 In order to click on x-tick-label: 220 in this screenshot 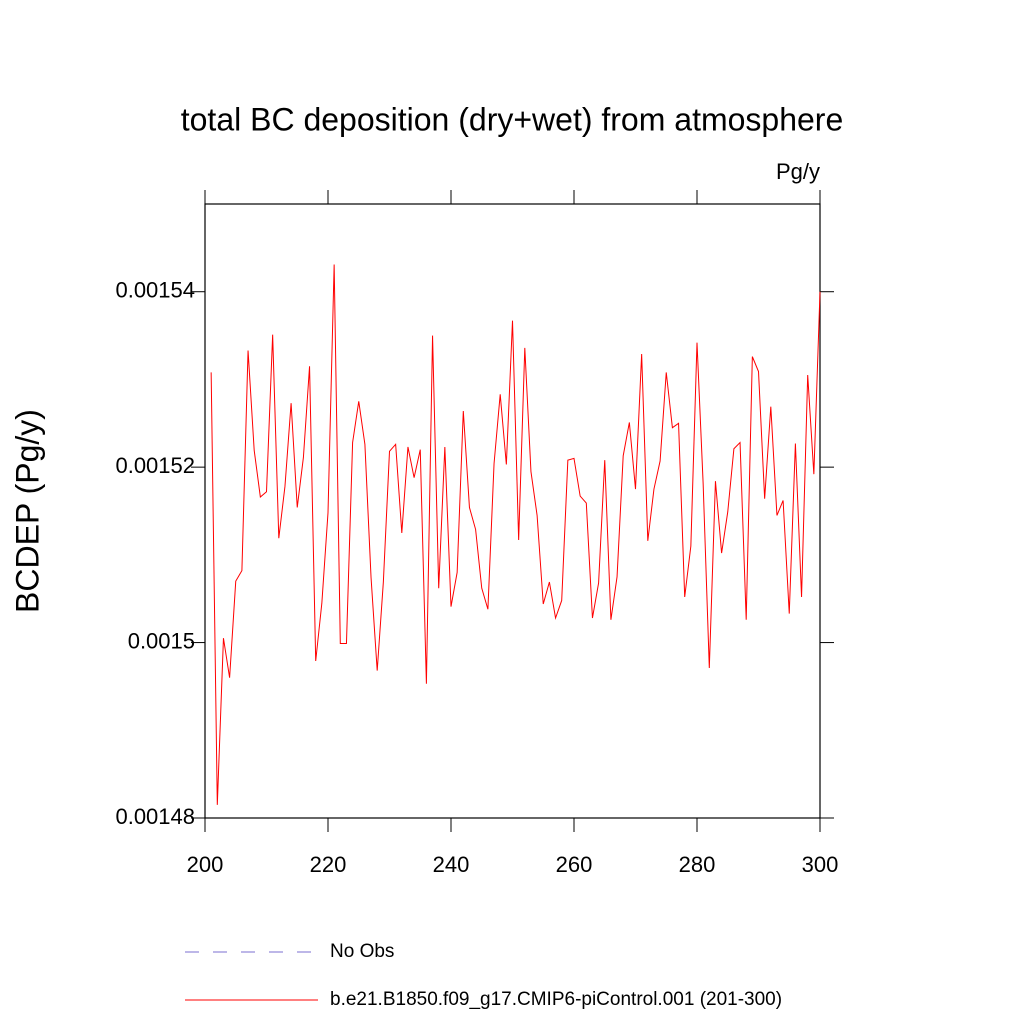, I will do `click(328, 864)`.